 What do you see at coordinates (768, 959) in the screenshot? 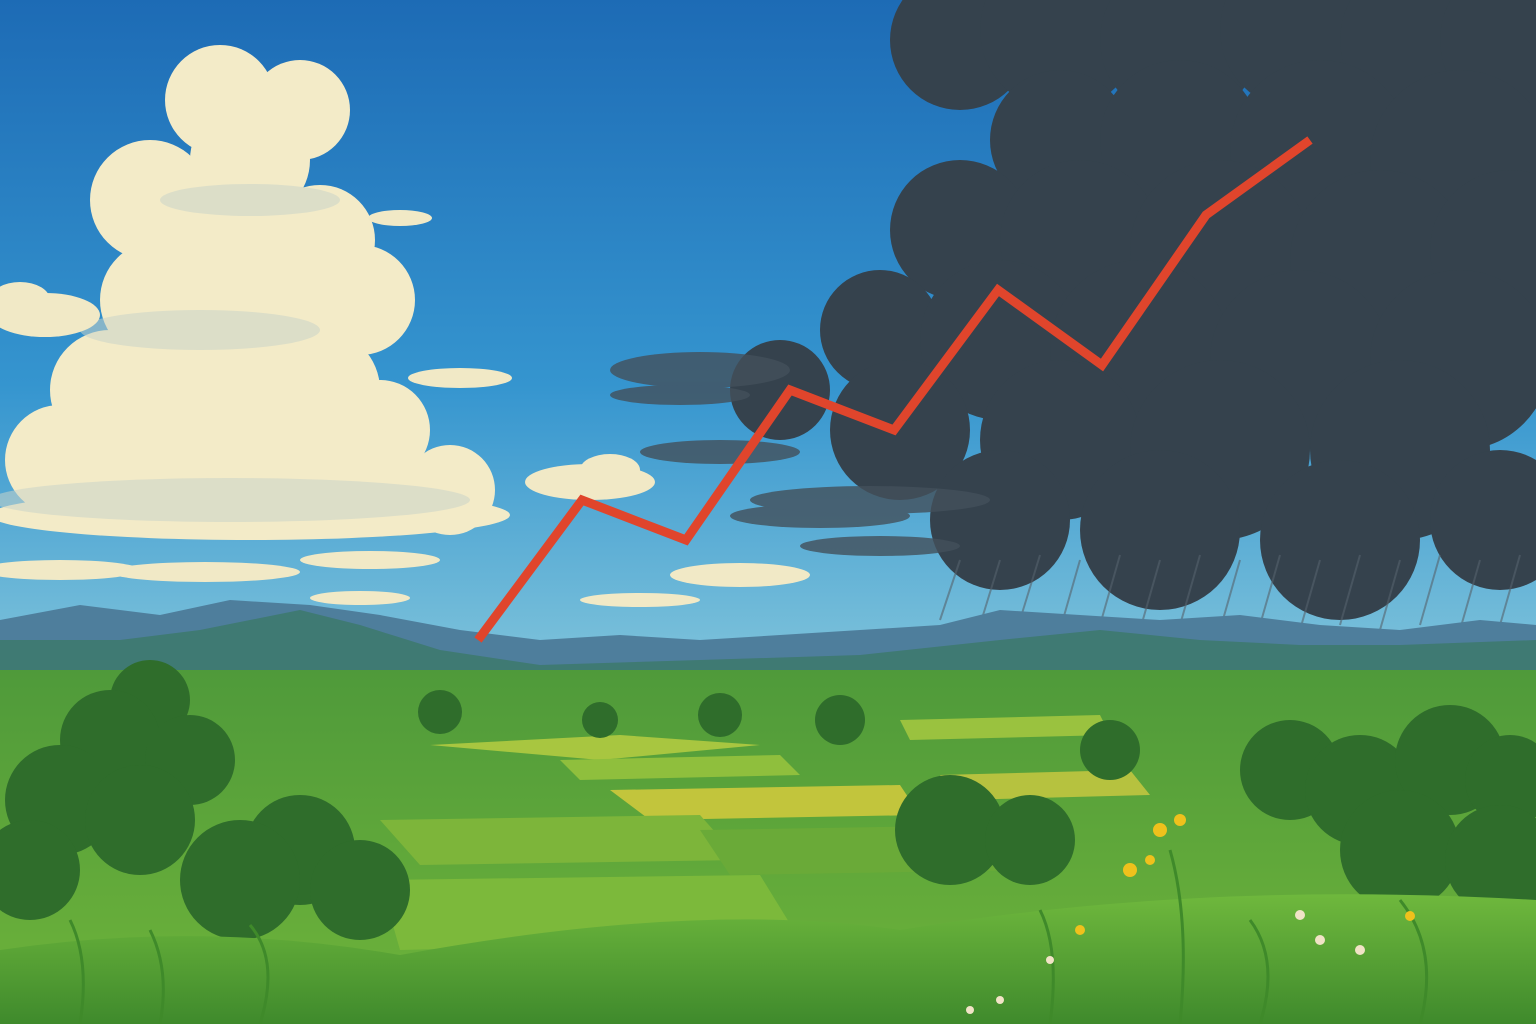
I see `foreground-grass` at bounding box center [768, 959].